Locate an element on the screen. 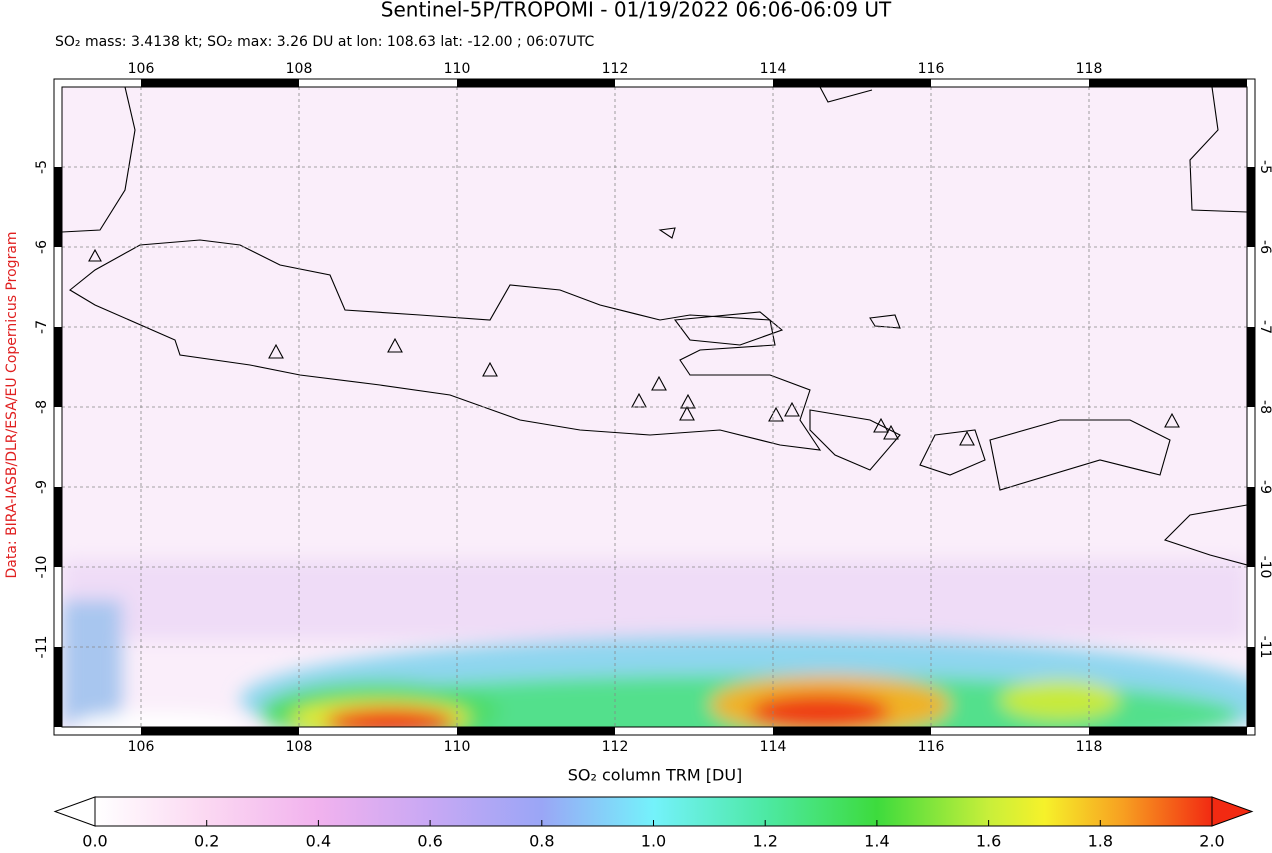 The width and height of the screenshot is (1272, 853). colorbar-tick-label: 1.6 is located at coordinates (988, 841).